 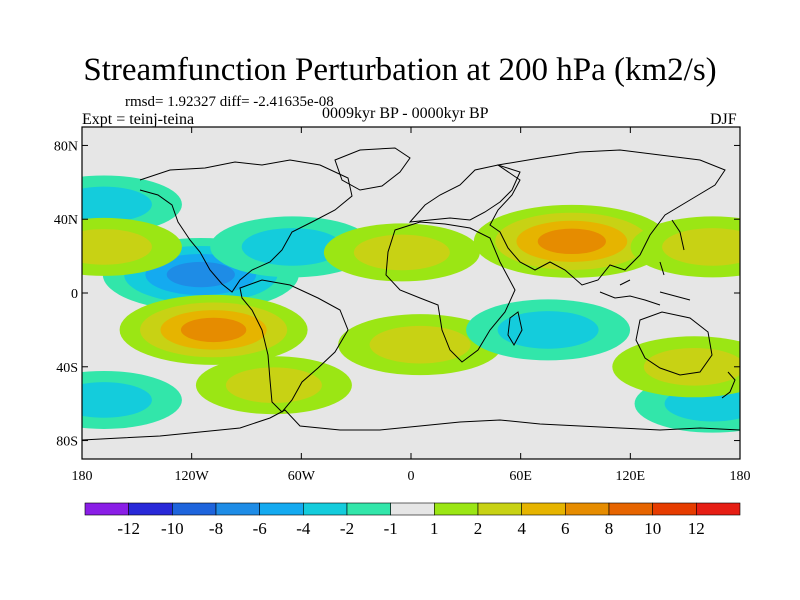 I want to click on colorbar-label: 4, so click(x=521, y=528).